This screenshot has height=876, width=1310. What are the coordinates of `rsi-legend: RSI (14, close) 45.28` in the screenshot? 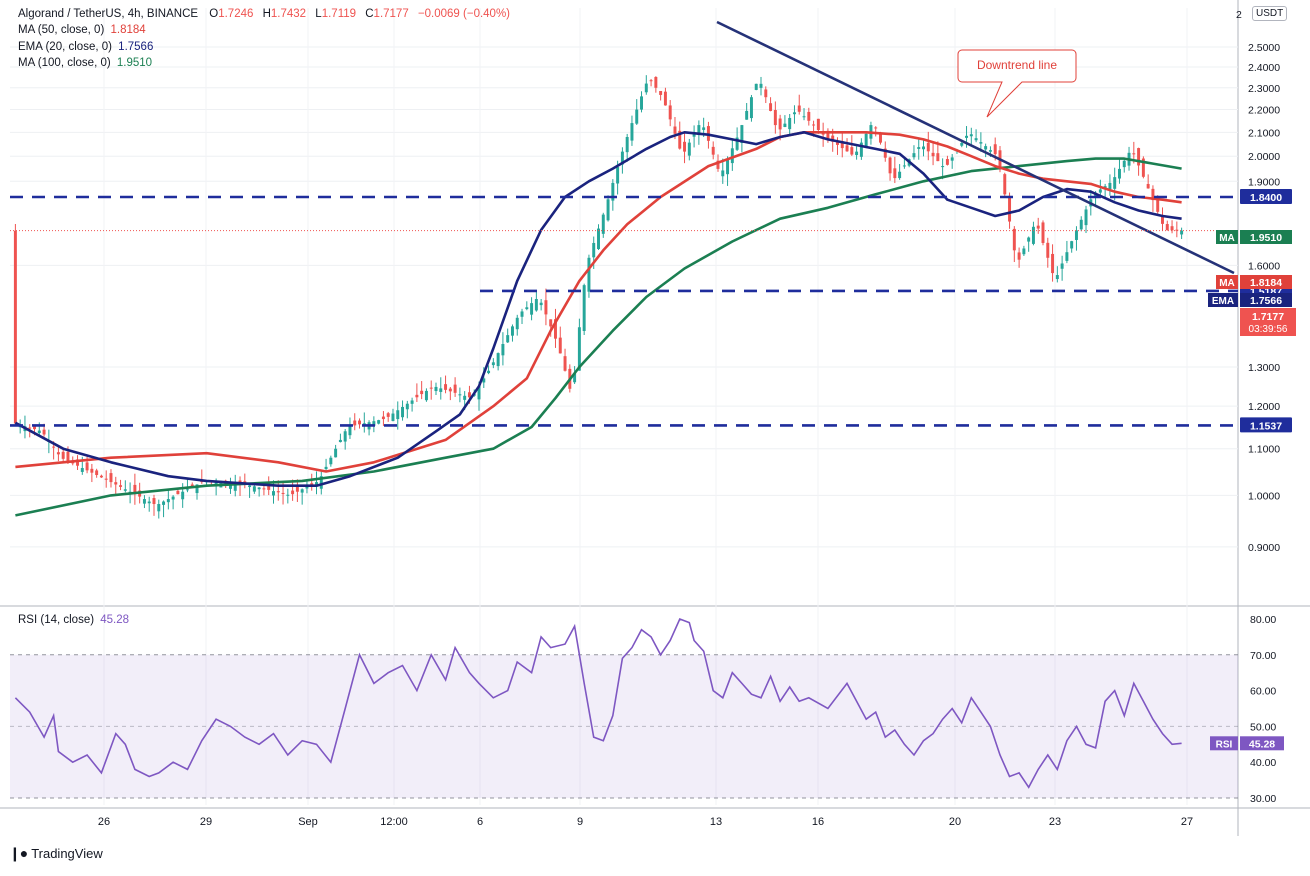 It's located at (73, 620).